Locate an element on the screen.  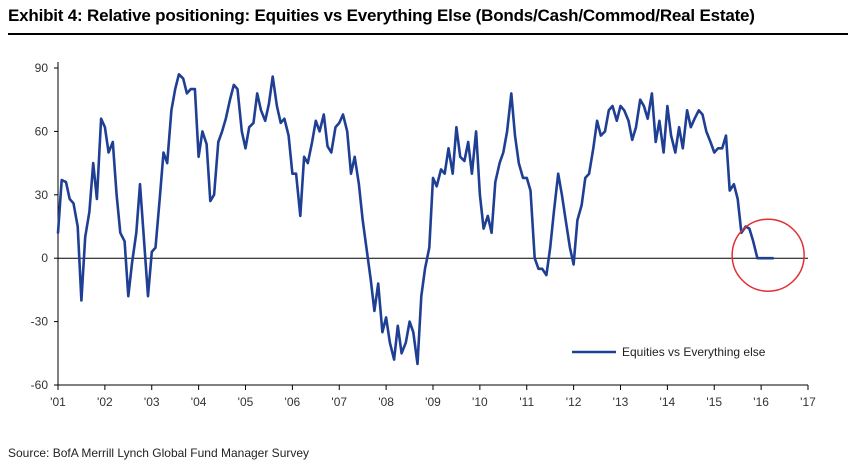
y-tick-label: 90 is located at coordinates (42, 68).